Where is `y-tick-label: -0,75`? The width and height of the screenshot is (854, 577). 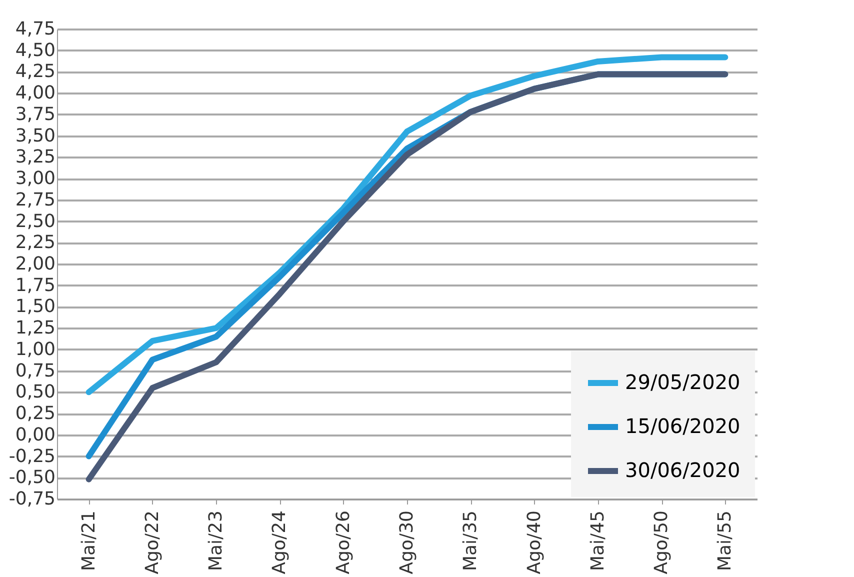 y-tick-label: -0,75 is located at coordinates (32, 499).